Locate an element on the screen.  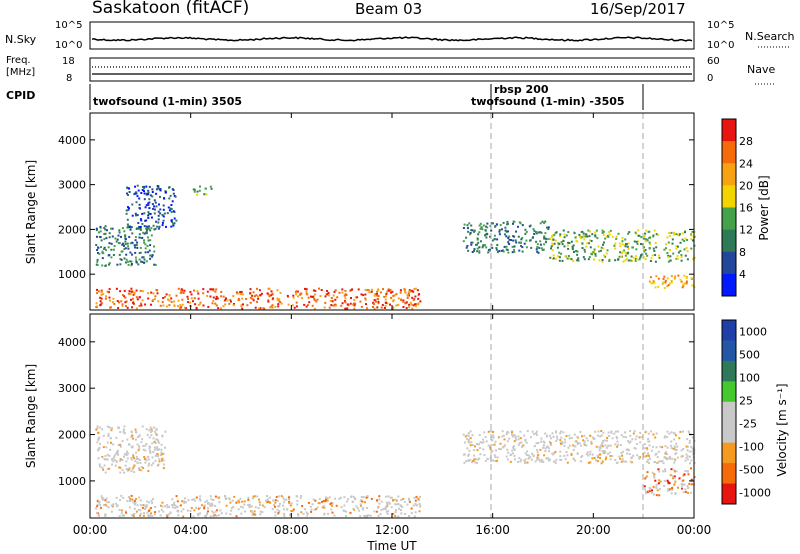
colorbar-tick-label: 100 is located at coordinates (749, 378).